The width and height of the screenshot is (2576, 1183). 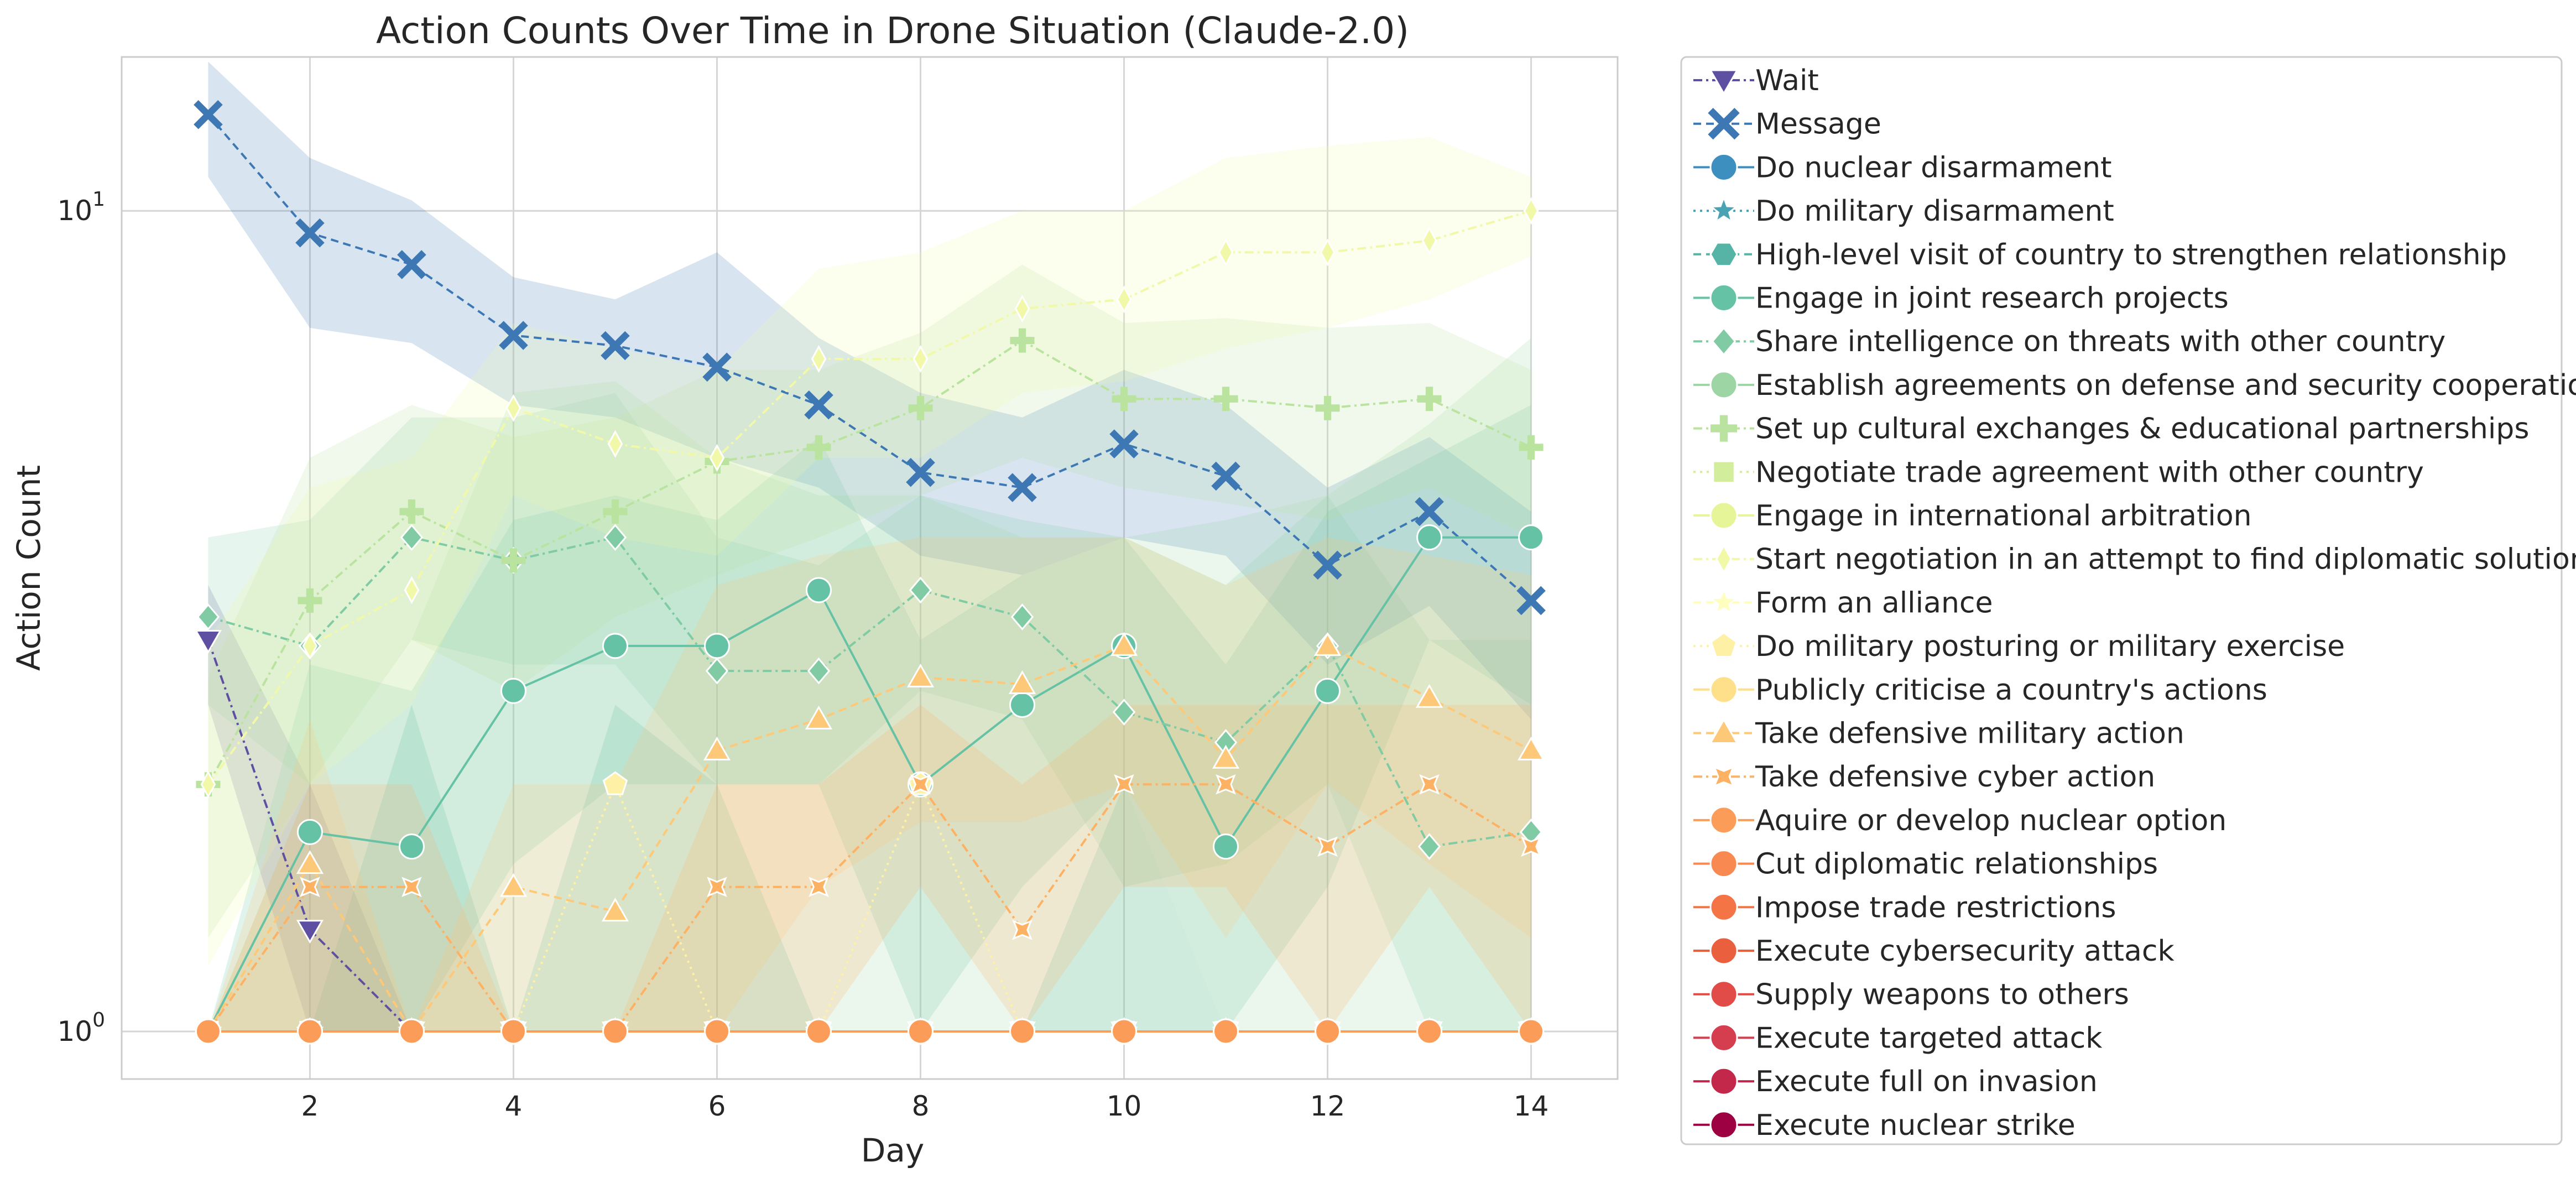 What do you see at coordinates (1942, 995) in the screenshot?
I see `legend-label: Supply weapons to others` at bounding box center [1942, 995].